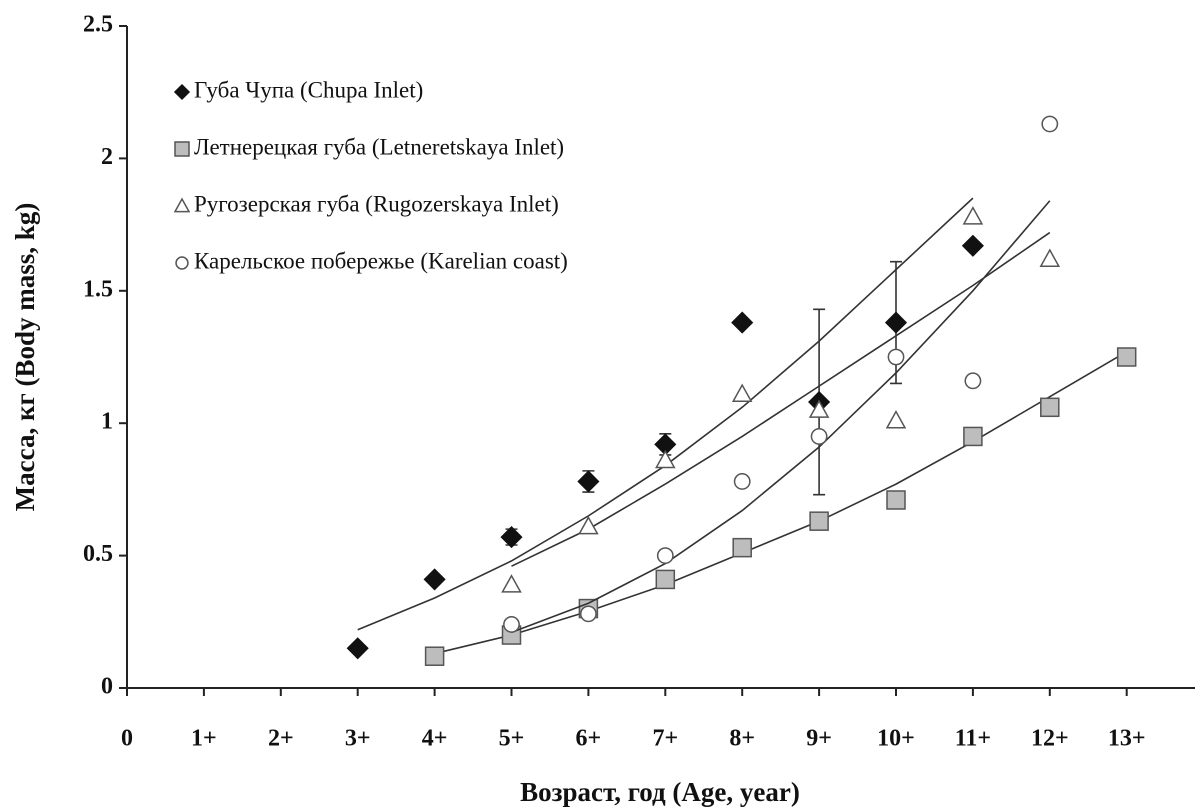 This screenshot has width=1197, height=812. Describe the element at coordinates (660, 792) in the screenshot. I see `x-axis-label: Возраст, год (Age, year)` at that location.